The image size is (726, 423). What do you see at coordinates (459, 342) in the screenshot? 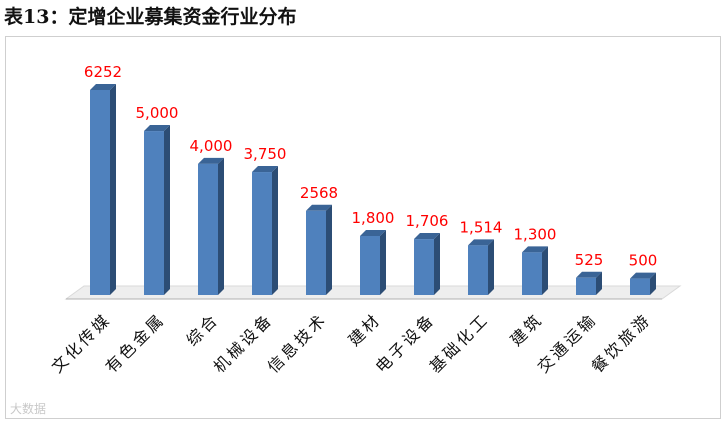
I see `category-tick-label: 基础化工` at bounding box center [459, 342].